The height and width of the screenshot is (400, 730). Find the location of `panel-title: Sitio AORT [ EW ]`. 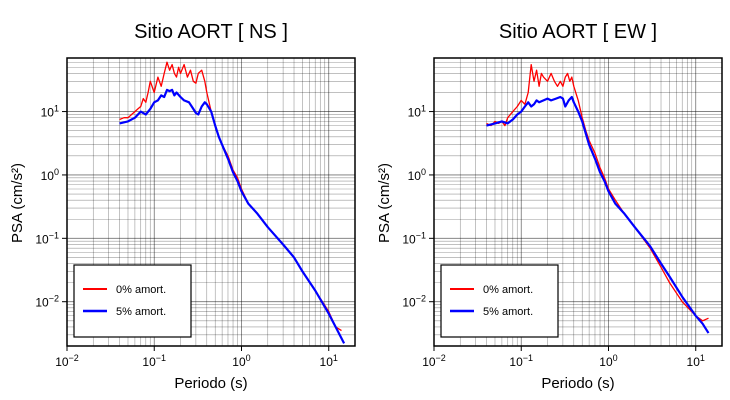

panel-title: Sitio AORT [ EW ] is located at coordinates (578, 32).